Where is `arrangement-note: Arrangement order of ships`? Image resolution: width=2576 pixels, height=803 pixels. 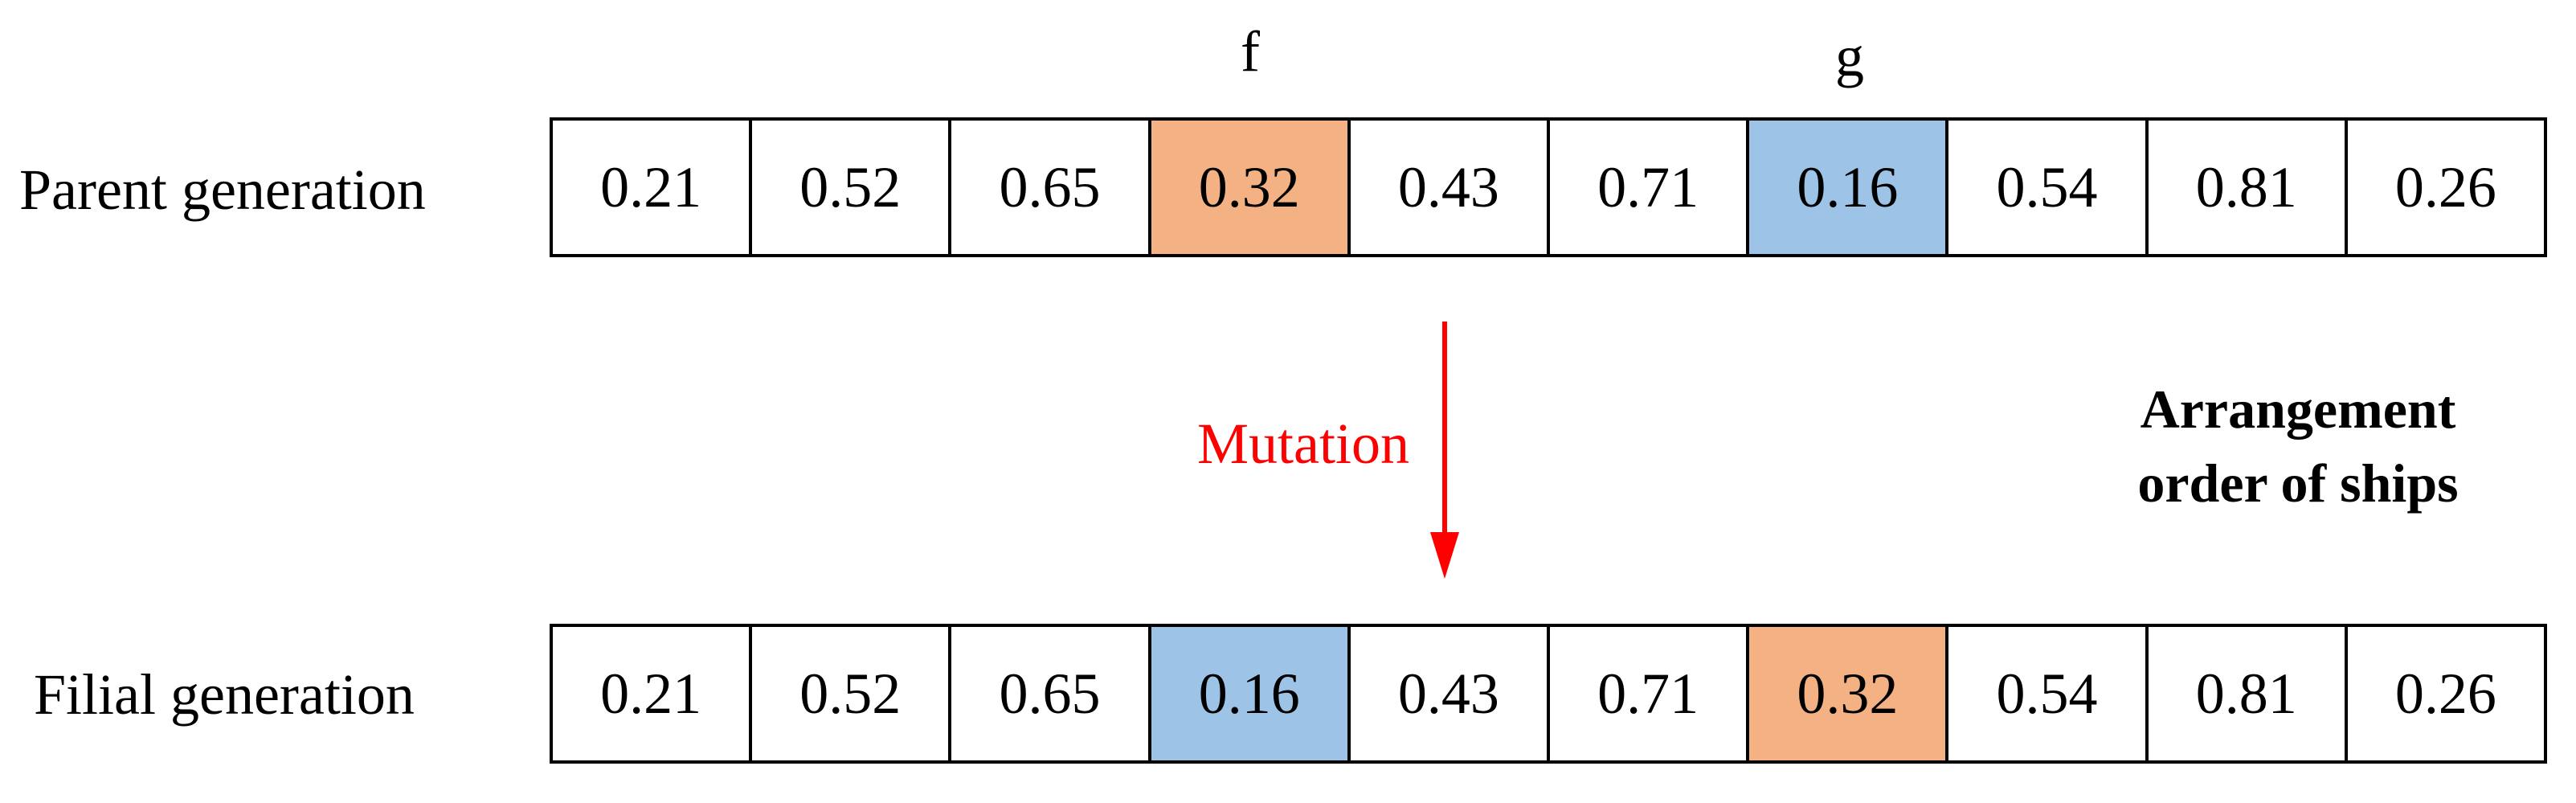 arrangement-note: Arrangement order of ships is located at coordinates (2298, 447).